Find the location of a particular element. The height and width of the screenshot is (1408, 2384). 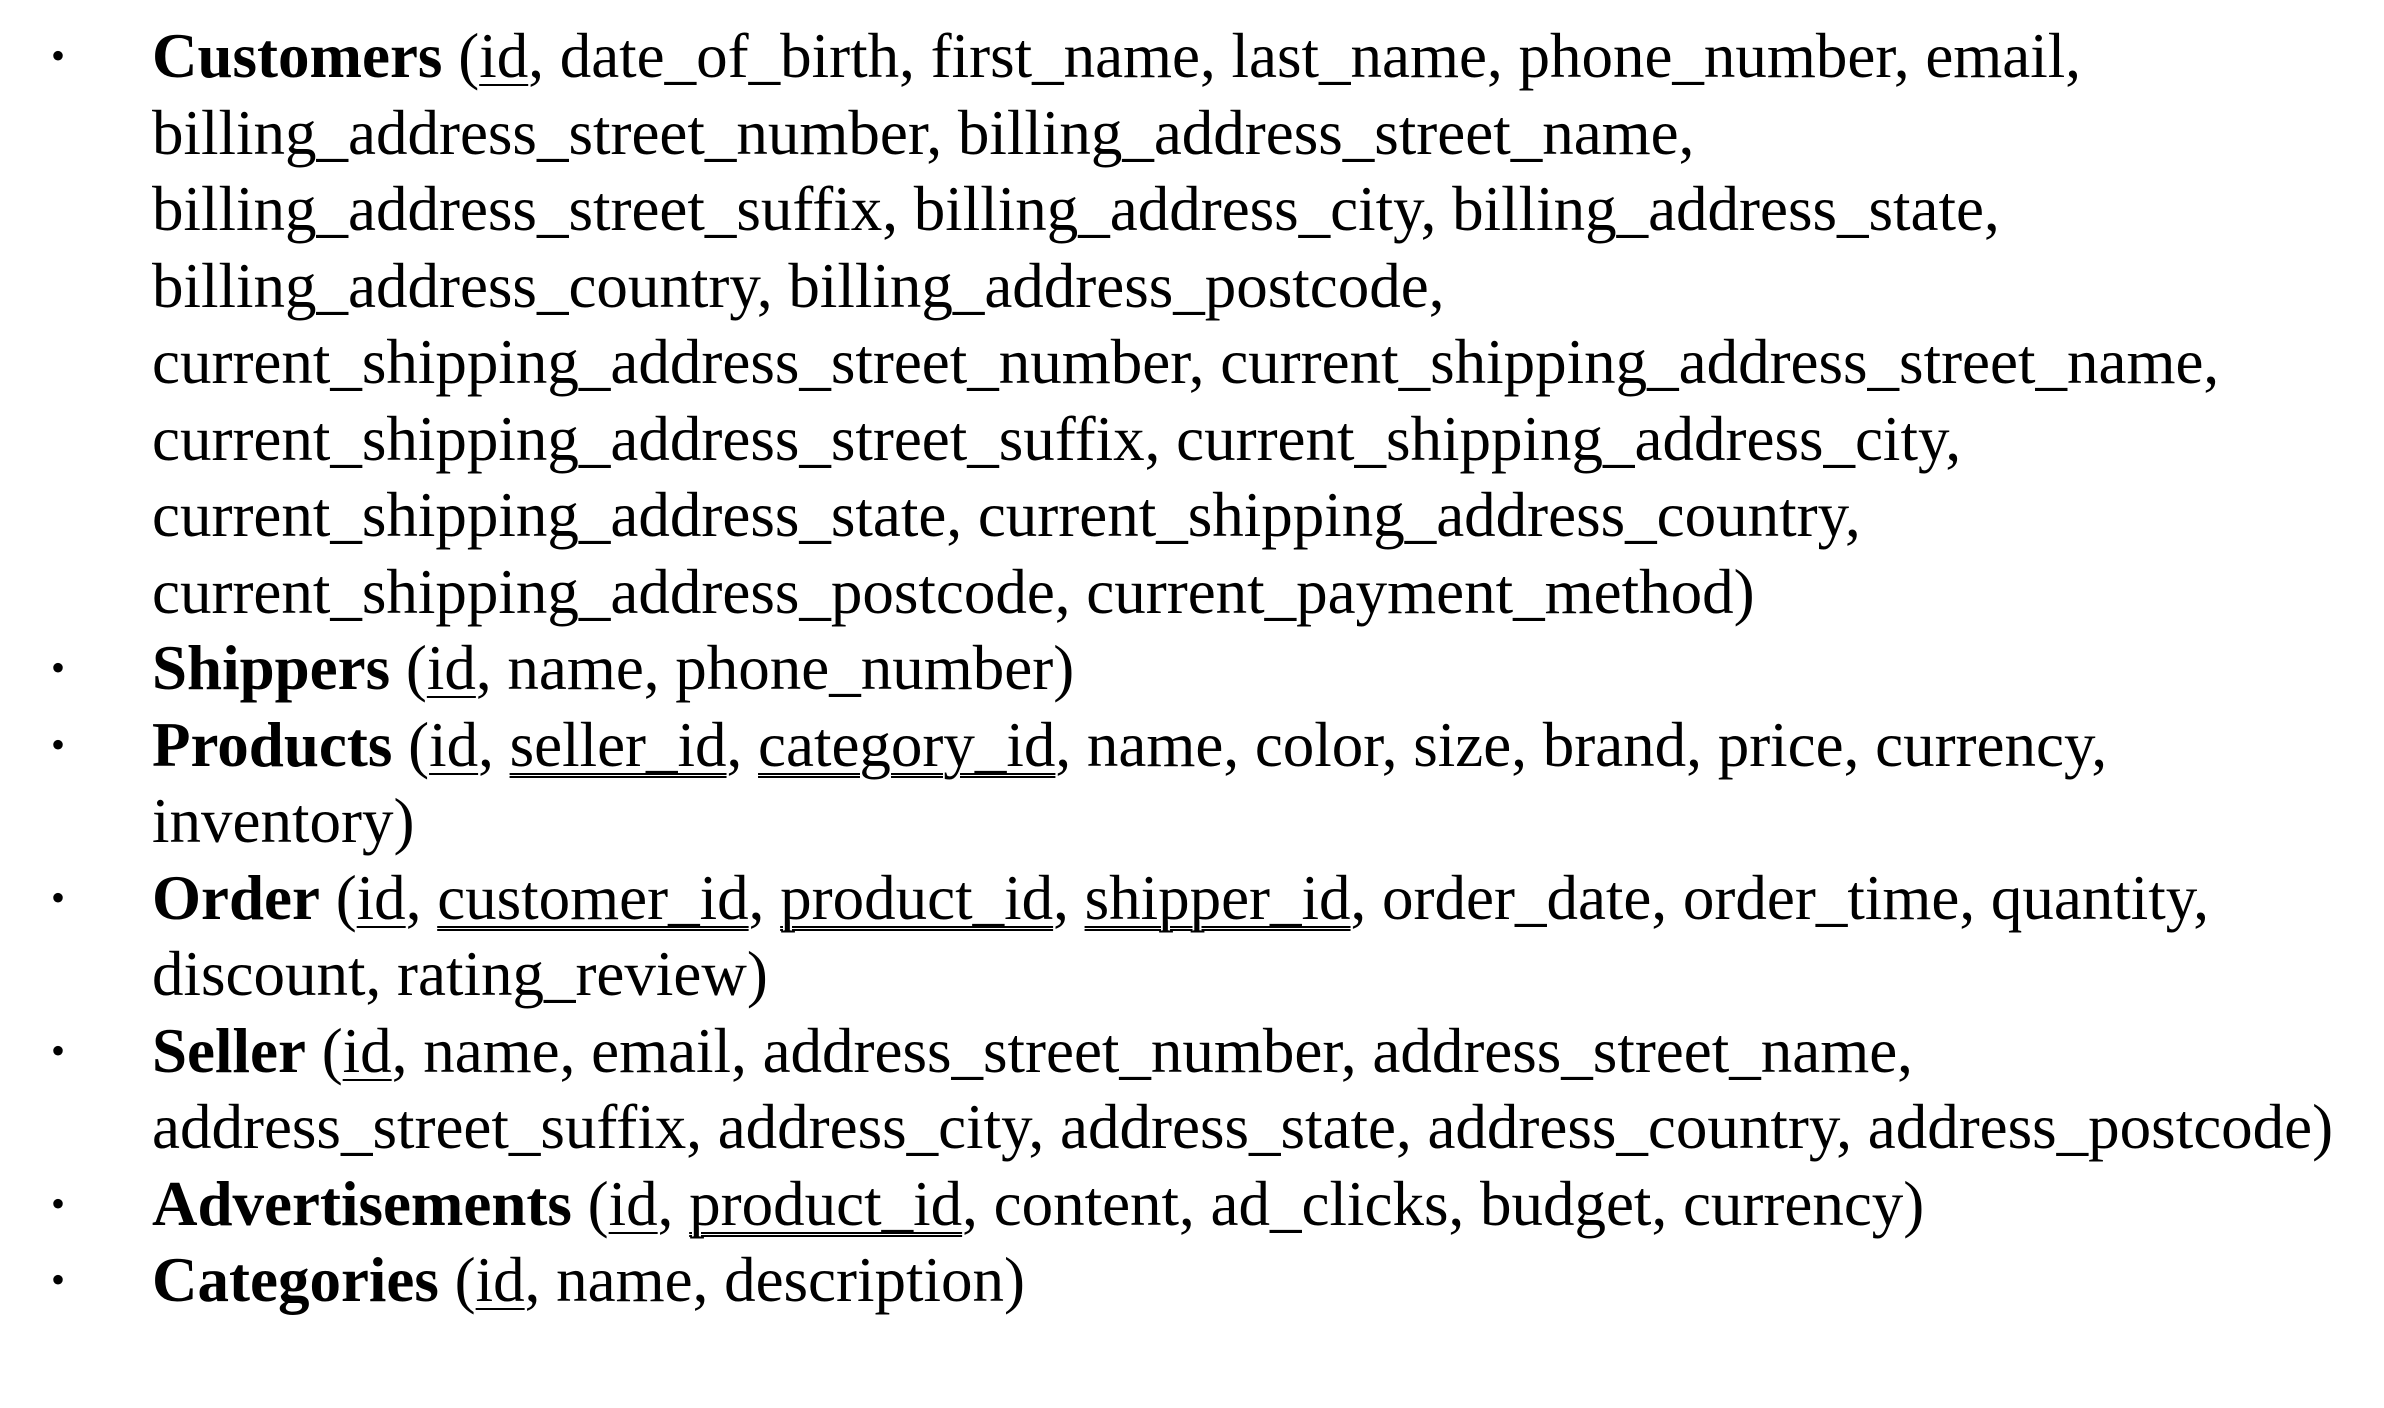

field-name: order_date is located at coordinates (1517, 897).